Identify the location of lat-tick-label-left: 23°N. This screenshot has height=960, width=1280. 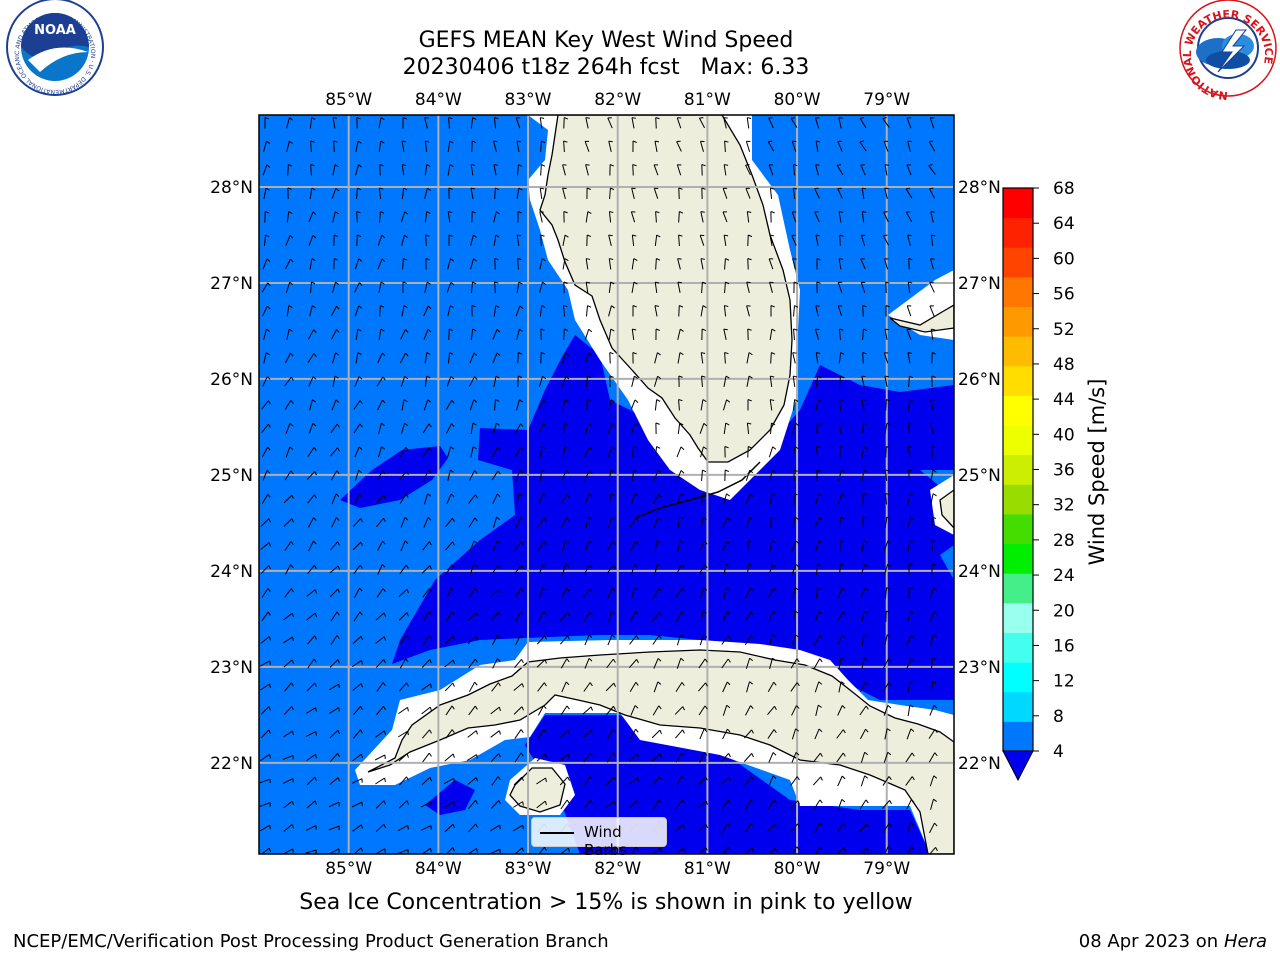
(231, 668).